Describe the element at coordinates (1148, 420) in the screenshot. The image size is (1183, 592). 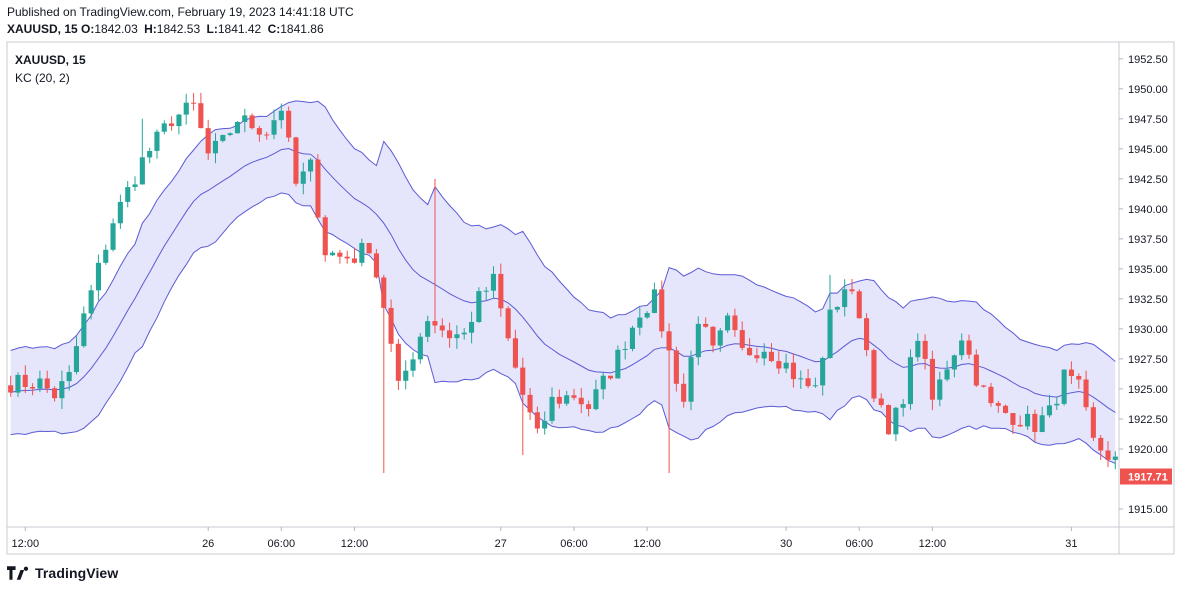
I see `price-tick-label: 1922.50` at that location.